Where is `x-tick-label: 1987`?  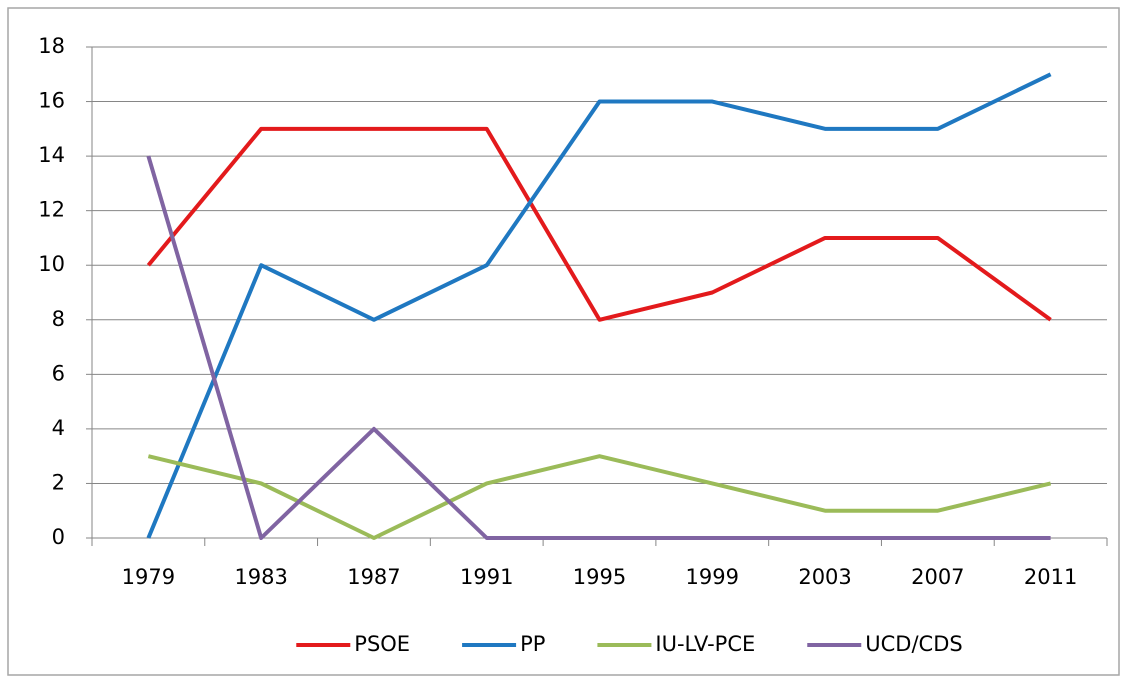
x-tick-label: 1987 is located at coordinates (373, 577).